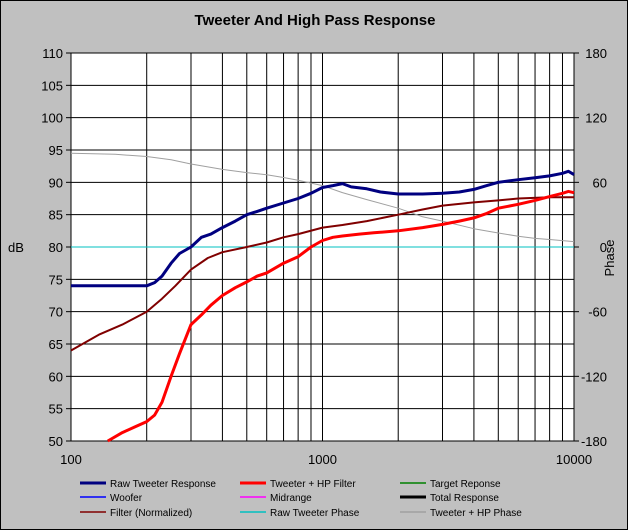  I want to click on y-tick-label: 85, so click(56, 215).